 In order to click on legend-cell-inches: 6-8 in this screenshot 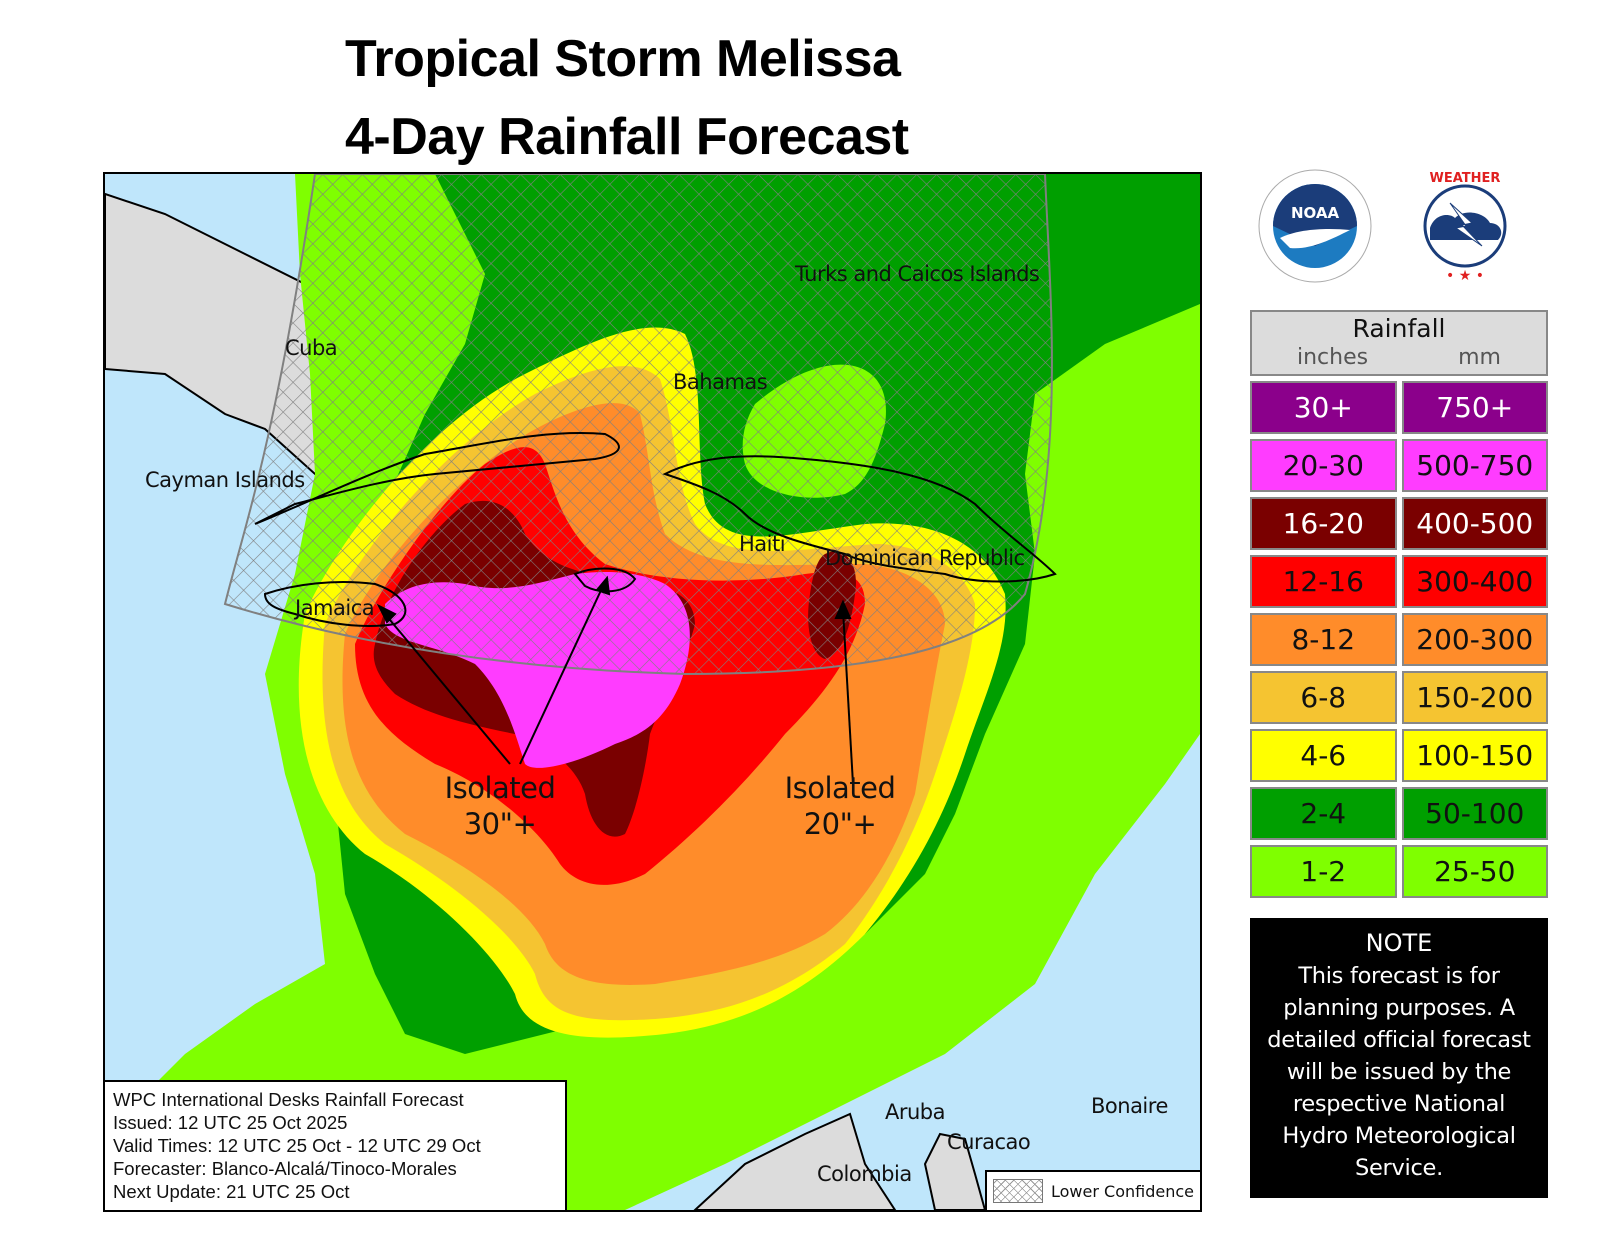, I will do `click(1323, 697)`.